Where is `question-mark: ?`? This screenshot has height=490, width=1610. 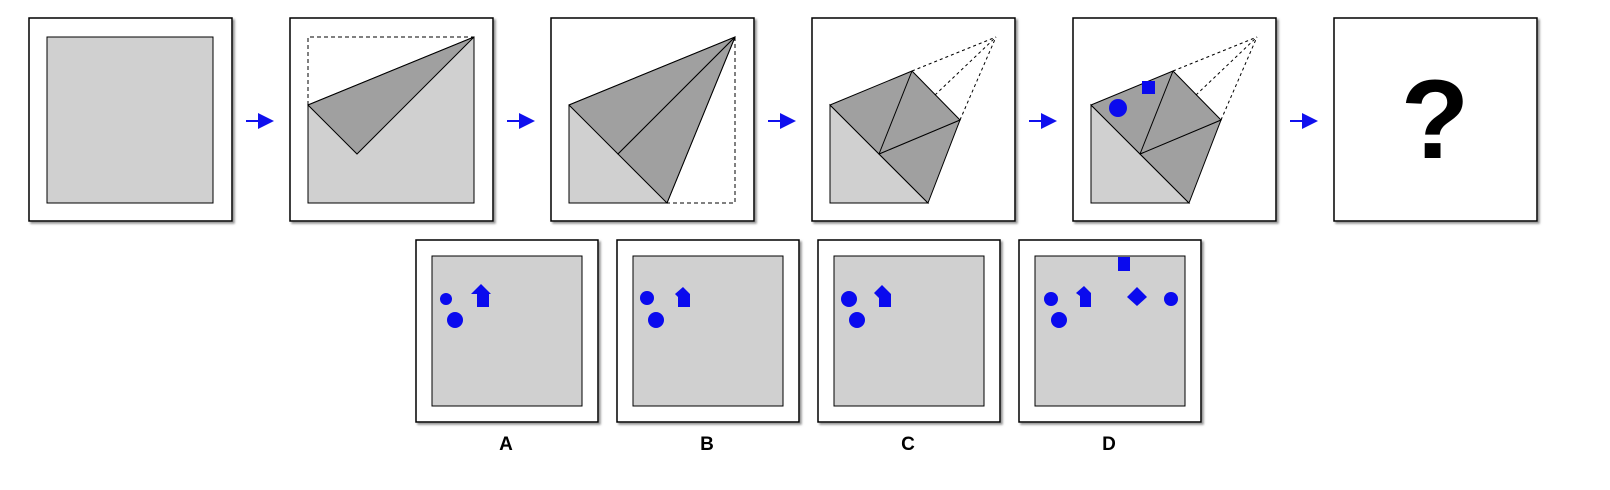
question-mark: ? is located at coordinates (1435, 119).